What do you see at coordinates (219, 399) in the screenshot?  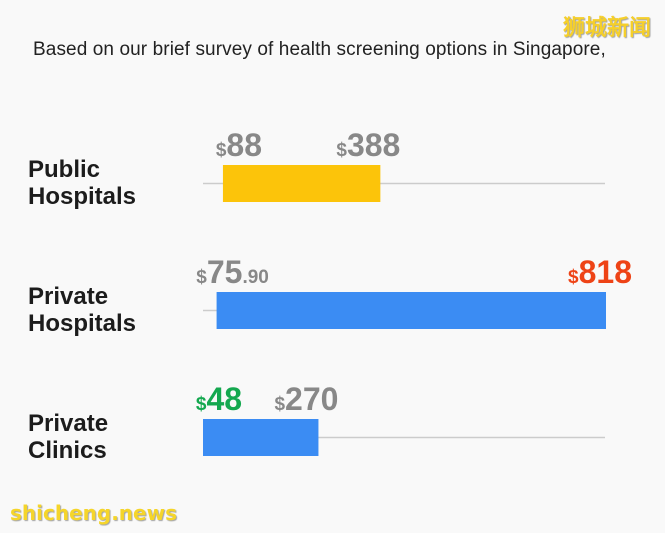 I see `low-price-label-private-clinics: $48` at bounding box center [219, 399].